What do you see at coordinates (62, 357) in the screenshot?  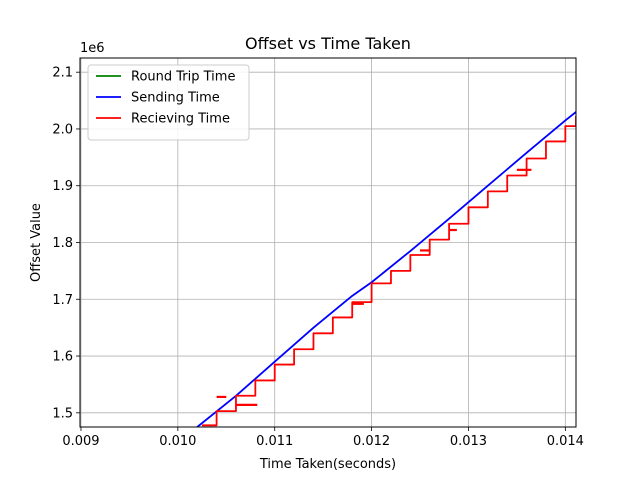 I see `y-tick-label: 1.6` at bounding box center [62, 357].